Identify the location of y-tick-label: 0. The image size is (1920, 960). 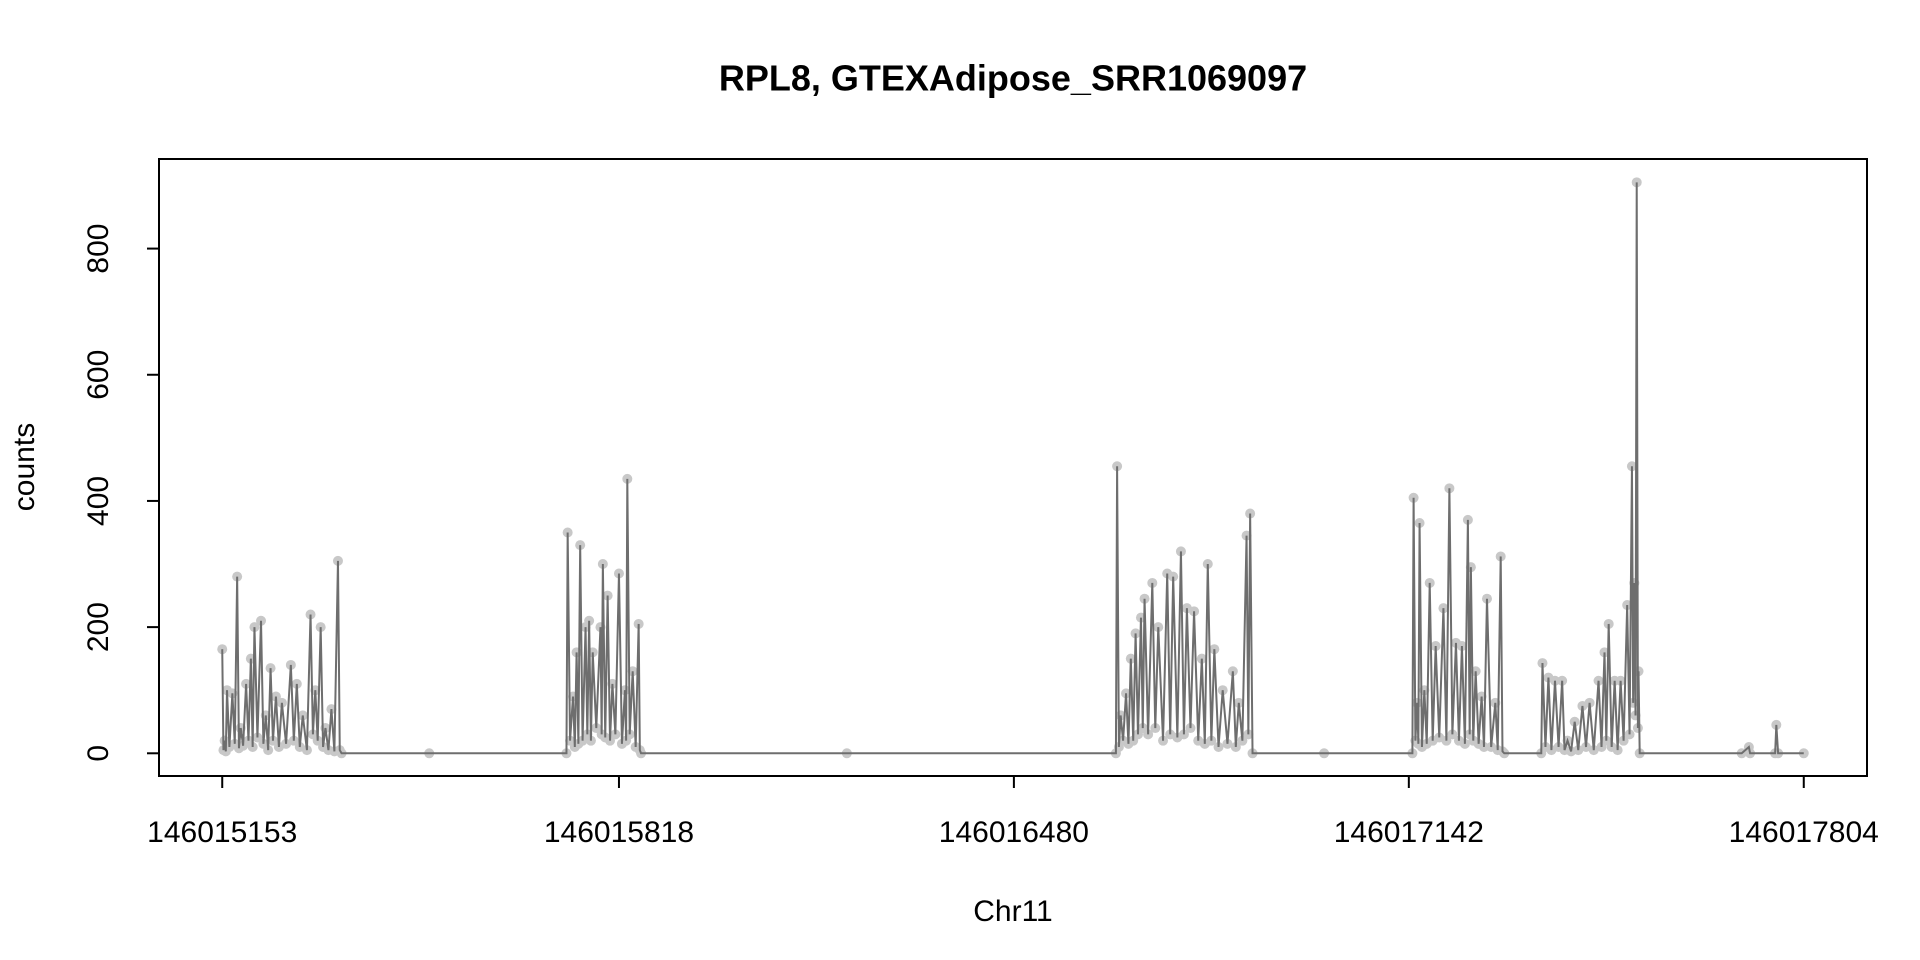
(98, 753).